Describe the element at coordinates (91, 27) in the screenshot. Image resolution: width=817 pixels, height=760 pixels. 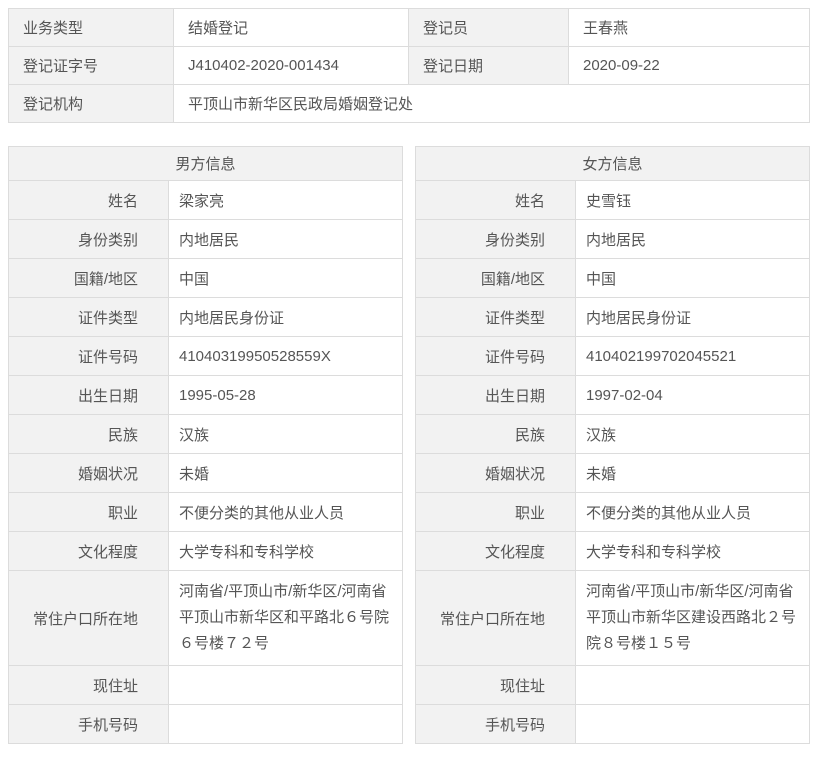
I see `field-label-business-type: 业务类型` at that location.